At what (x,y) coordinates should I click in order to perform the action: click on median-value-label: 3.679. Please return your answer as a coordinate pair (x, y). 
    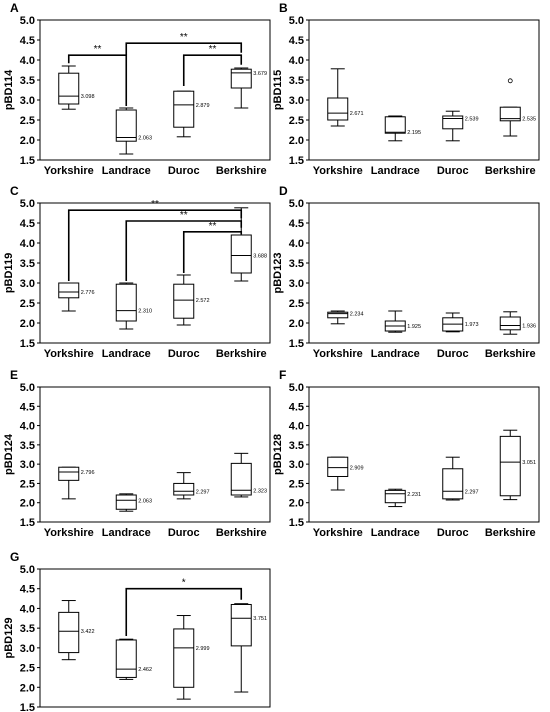
    Looking at the image, I should click on (260, 74).